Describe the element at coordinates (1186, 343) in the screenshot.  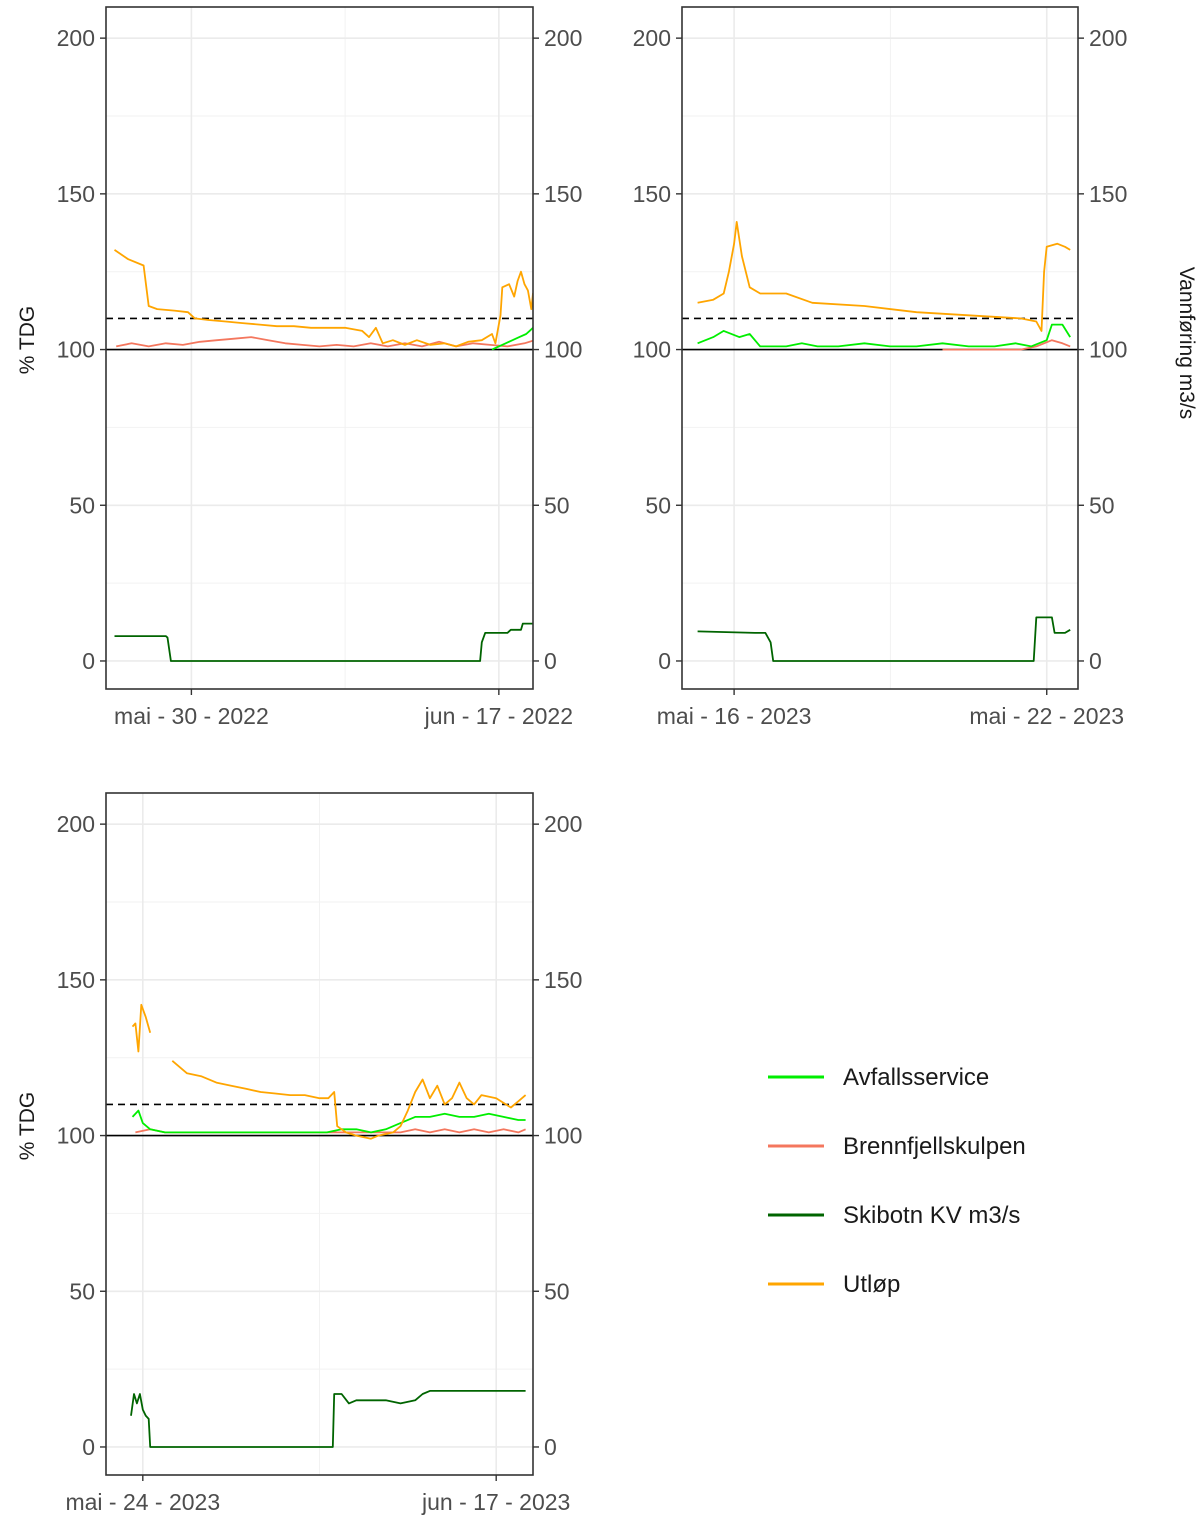
I see `y2-axis-title: Vannføring m3/s` at that location.